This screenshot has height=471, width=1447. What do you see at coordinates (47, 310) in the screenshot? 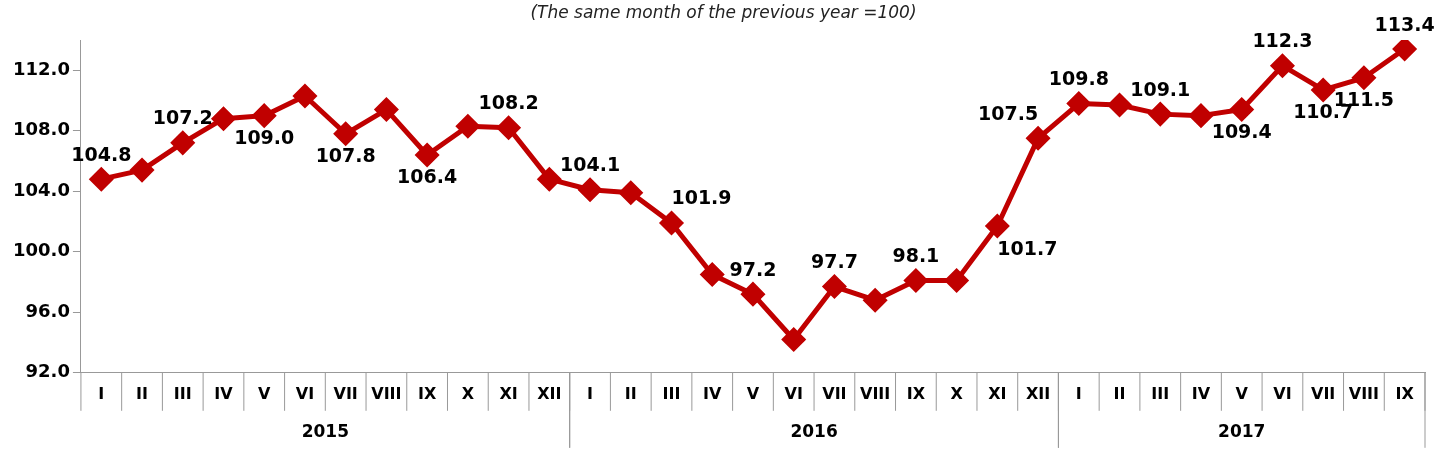
I see `y-tick-label: 96.0` at bounding box center [47, 310].